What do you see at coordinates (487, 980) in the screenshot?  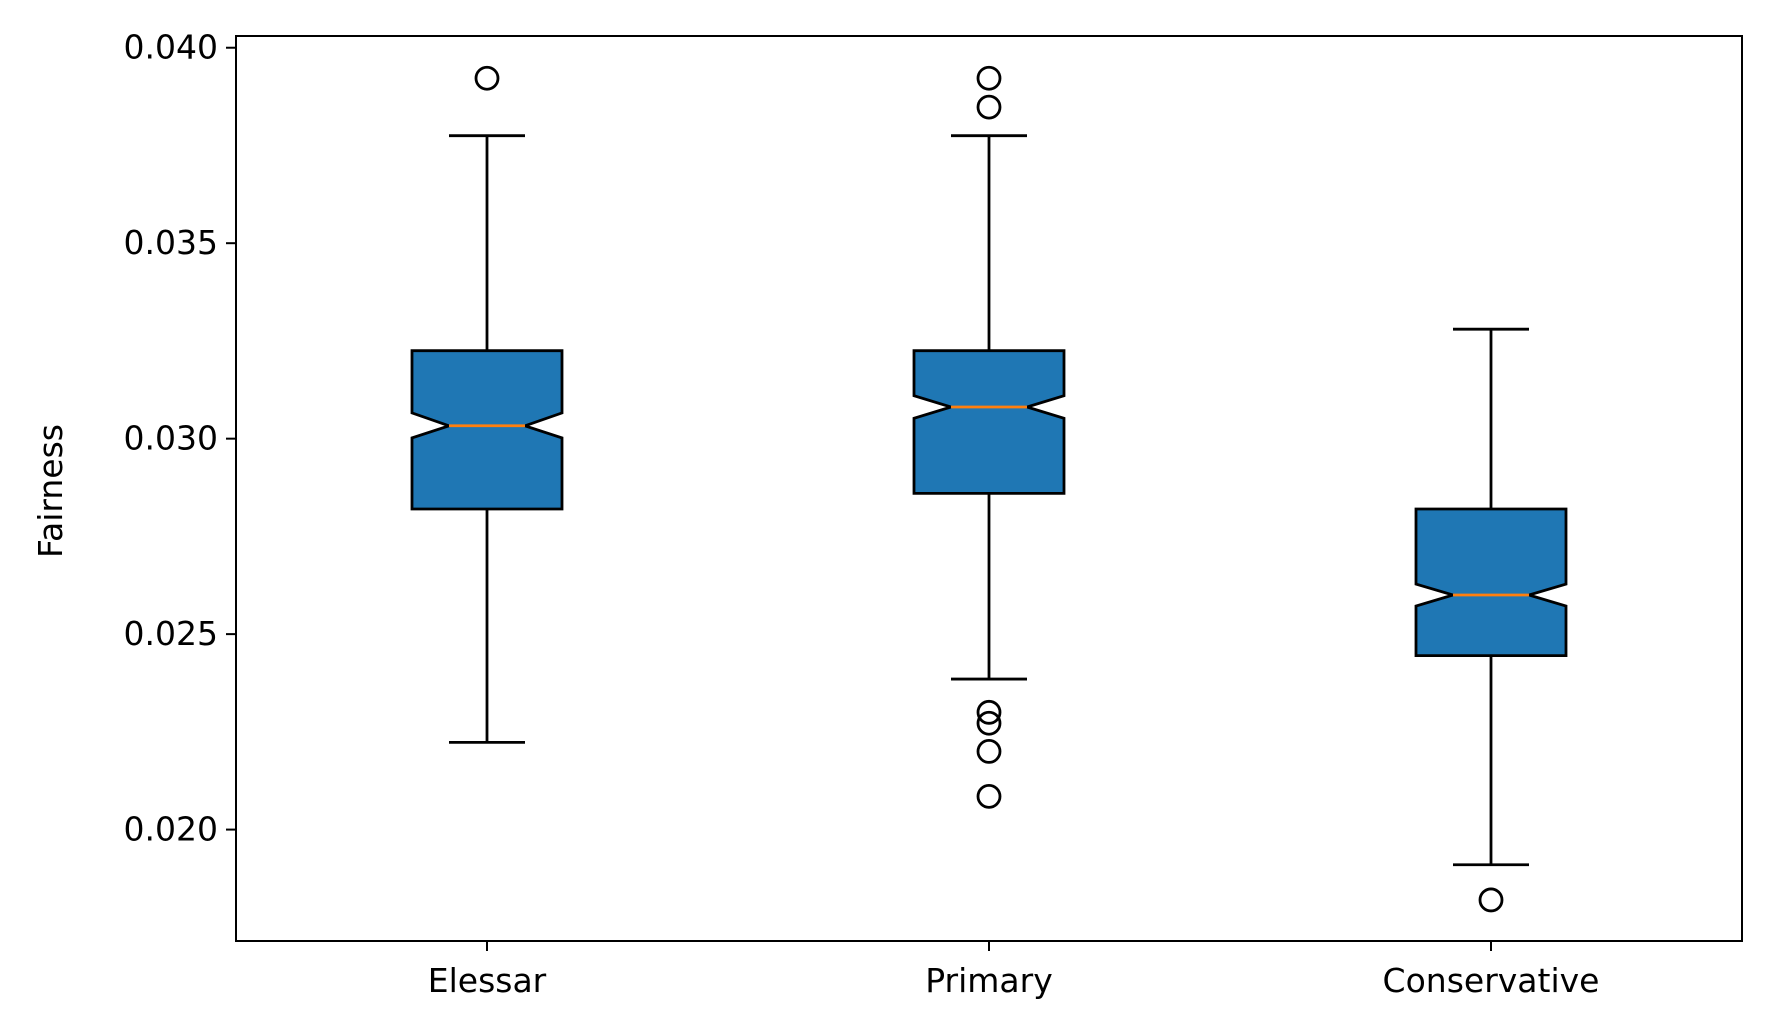 I see `x-tick-label: Elessar` at bounding box center [487, 980].